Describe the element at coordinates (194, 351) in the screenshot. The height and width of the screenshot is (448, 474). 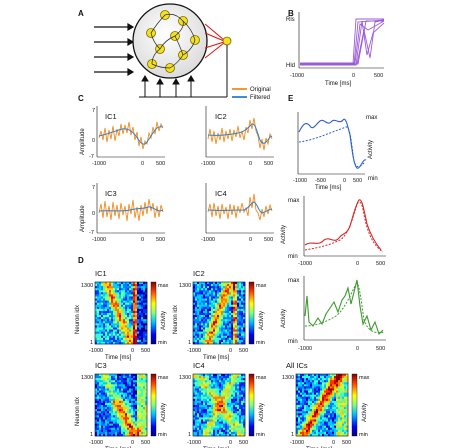
I see `heatmap-2-xtick-0: -1000` at that location.